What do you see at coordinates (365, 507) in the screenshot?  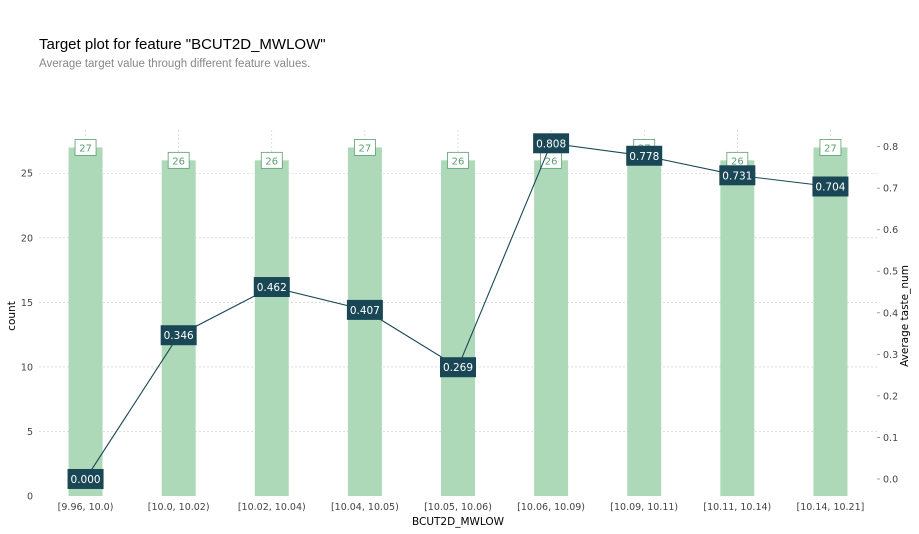 I see `x-tick-label: [10.04, 10.05)` at bounding box center [365, 507].